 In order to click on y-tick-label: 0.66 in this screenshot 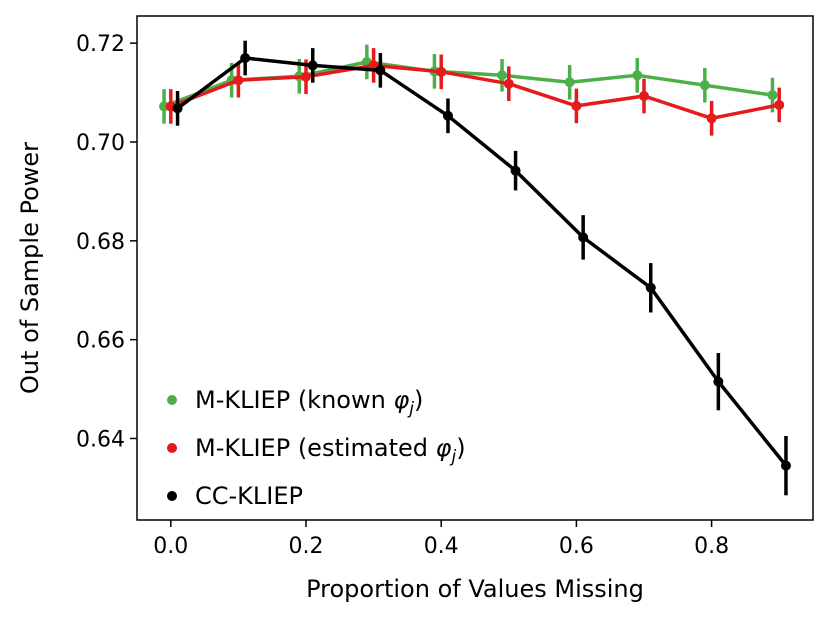, I will do `click(100, 341)`.